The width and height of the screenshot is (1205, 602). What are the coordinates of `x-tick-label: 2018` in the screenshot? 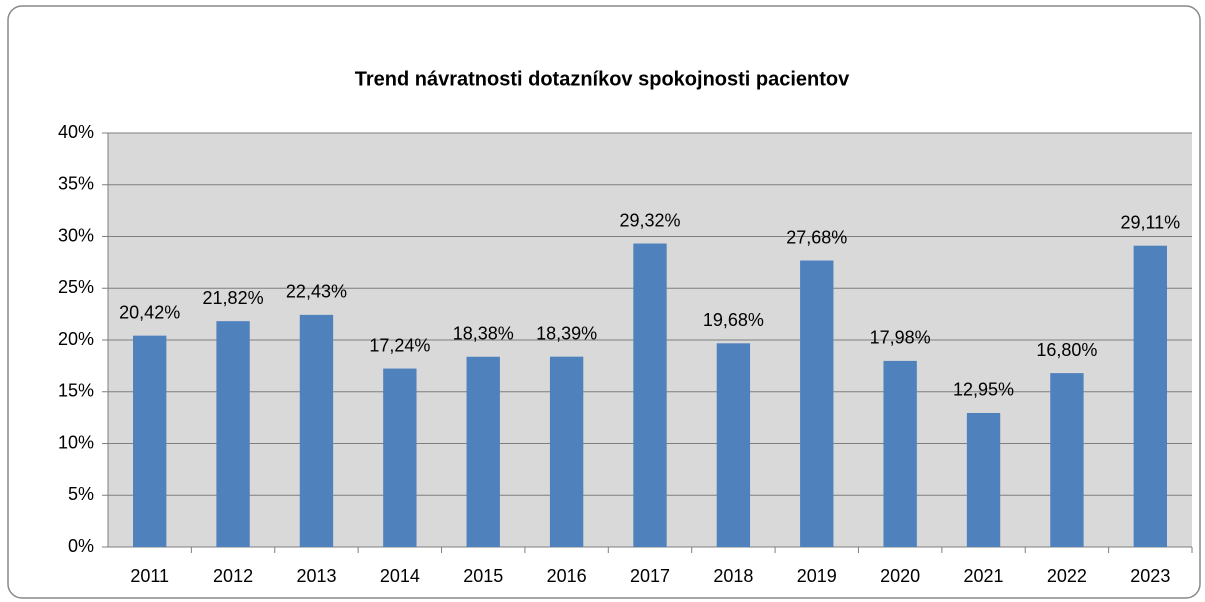 It's located at (733, 576).